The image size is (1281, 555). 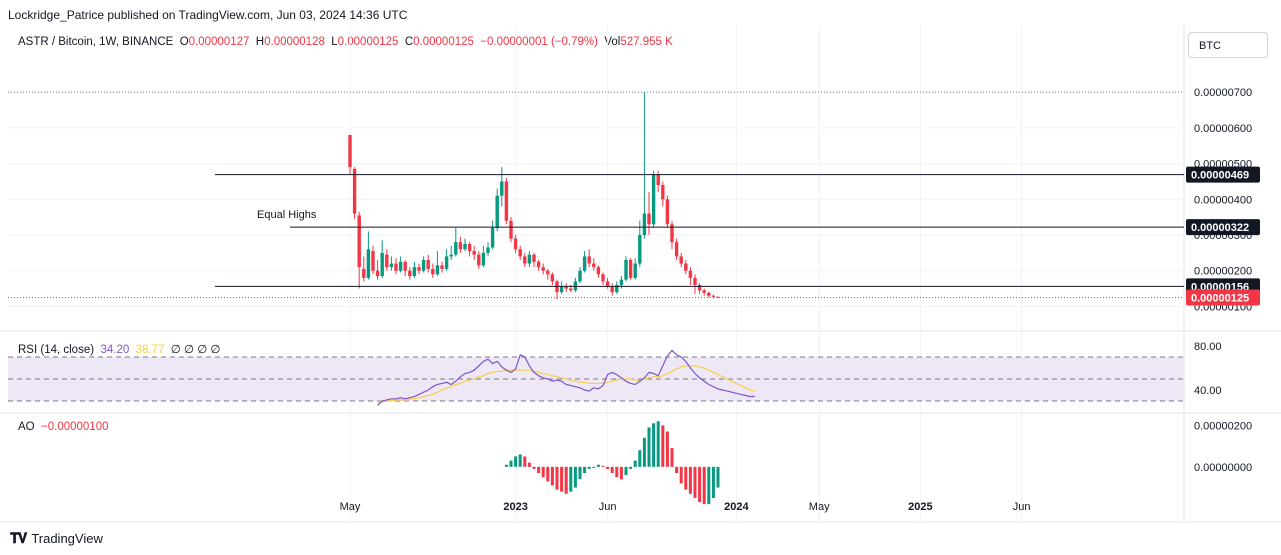 I want to click on rsi-tick-label: 80.00, so click(x=1208, y=347).